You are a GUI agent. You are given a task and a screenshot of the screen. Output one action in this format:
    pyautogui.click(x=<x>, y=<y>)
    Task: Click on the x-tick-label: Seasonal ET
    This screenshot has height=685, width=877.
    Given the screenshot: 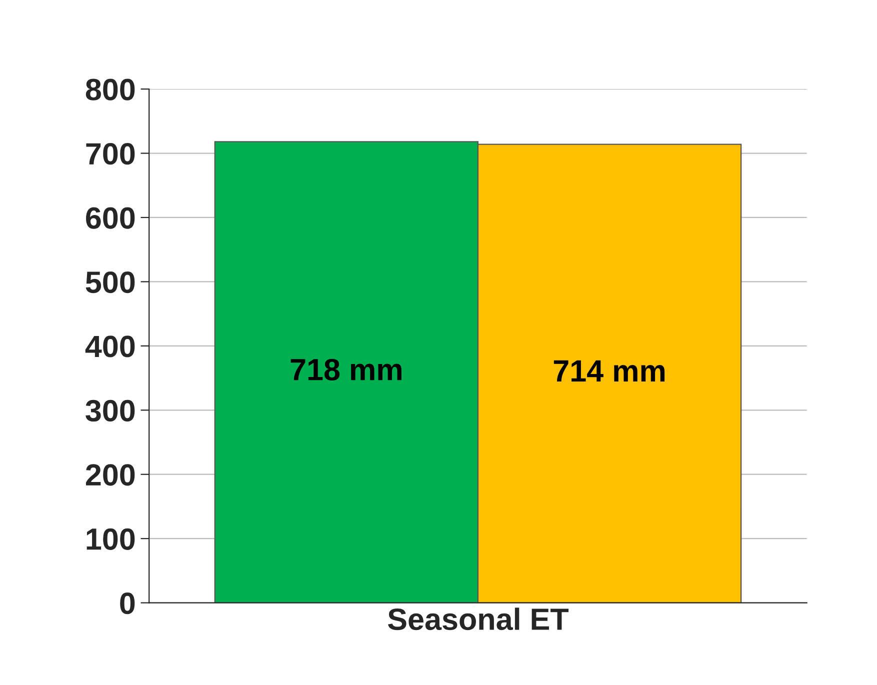 What is the action you would take?
    pyautogui.click(x=478, y=619)
    